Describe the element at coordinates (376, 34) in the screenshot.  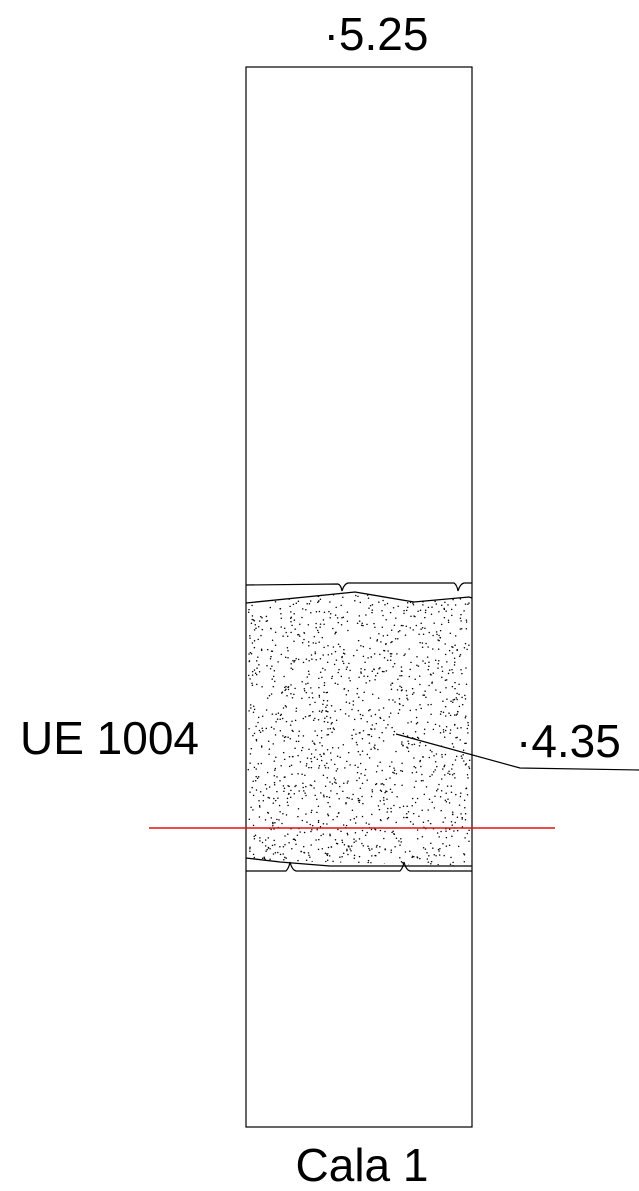
I see `top-elevation-label: ·5.25` at that location.